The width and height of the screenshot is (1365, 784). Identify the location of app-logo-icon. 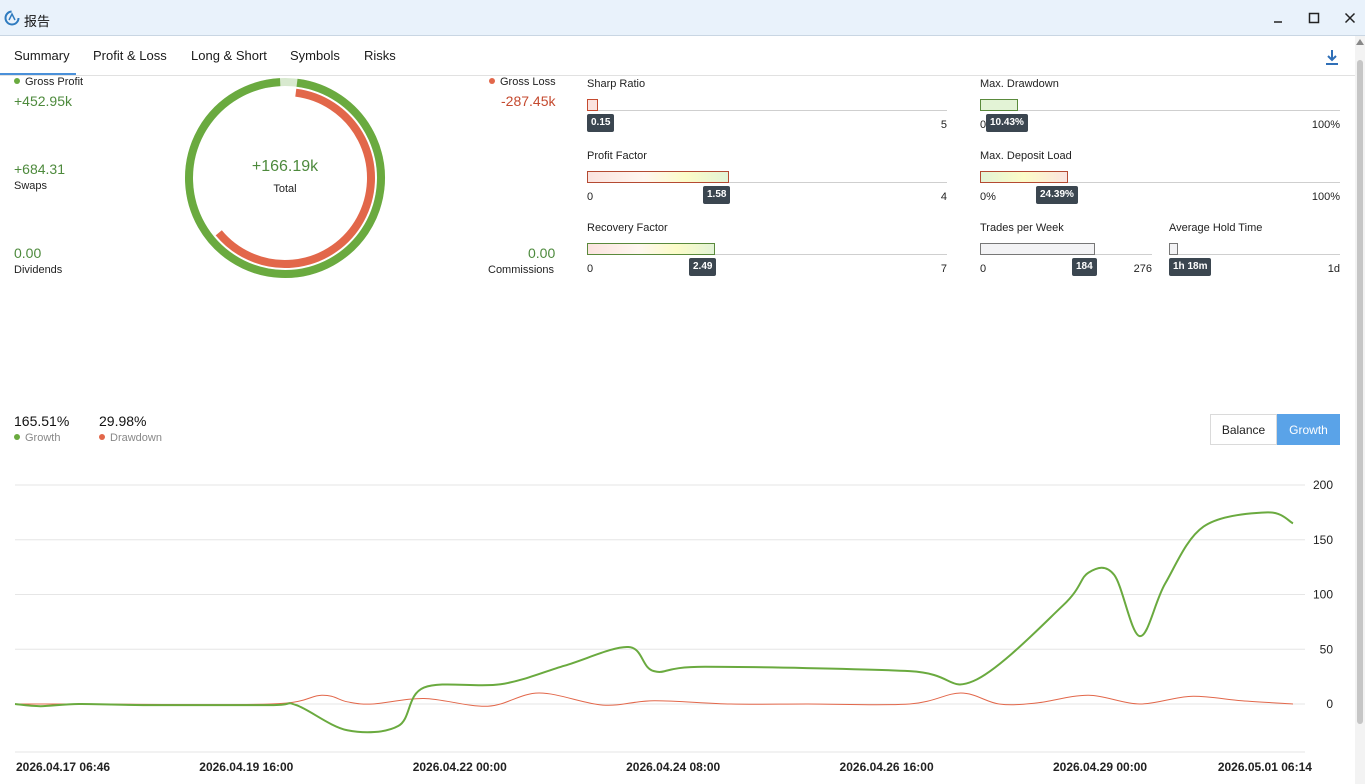
(12, 18).